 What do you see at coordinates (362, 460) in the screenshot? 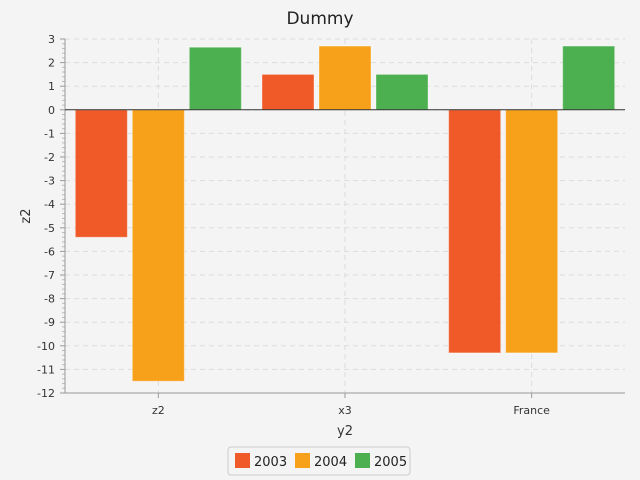
I see `legend-swatch-2005` at bounding box center [362, 460].